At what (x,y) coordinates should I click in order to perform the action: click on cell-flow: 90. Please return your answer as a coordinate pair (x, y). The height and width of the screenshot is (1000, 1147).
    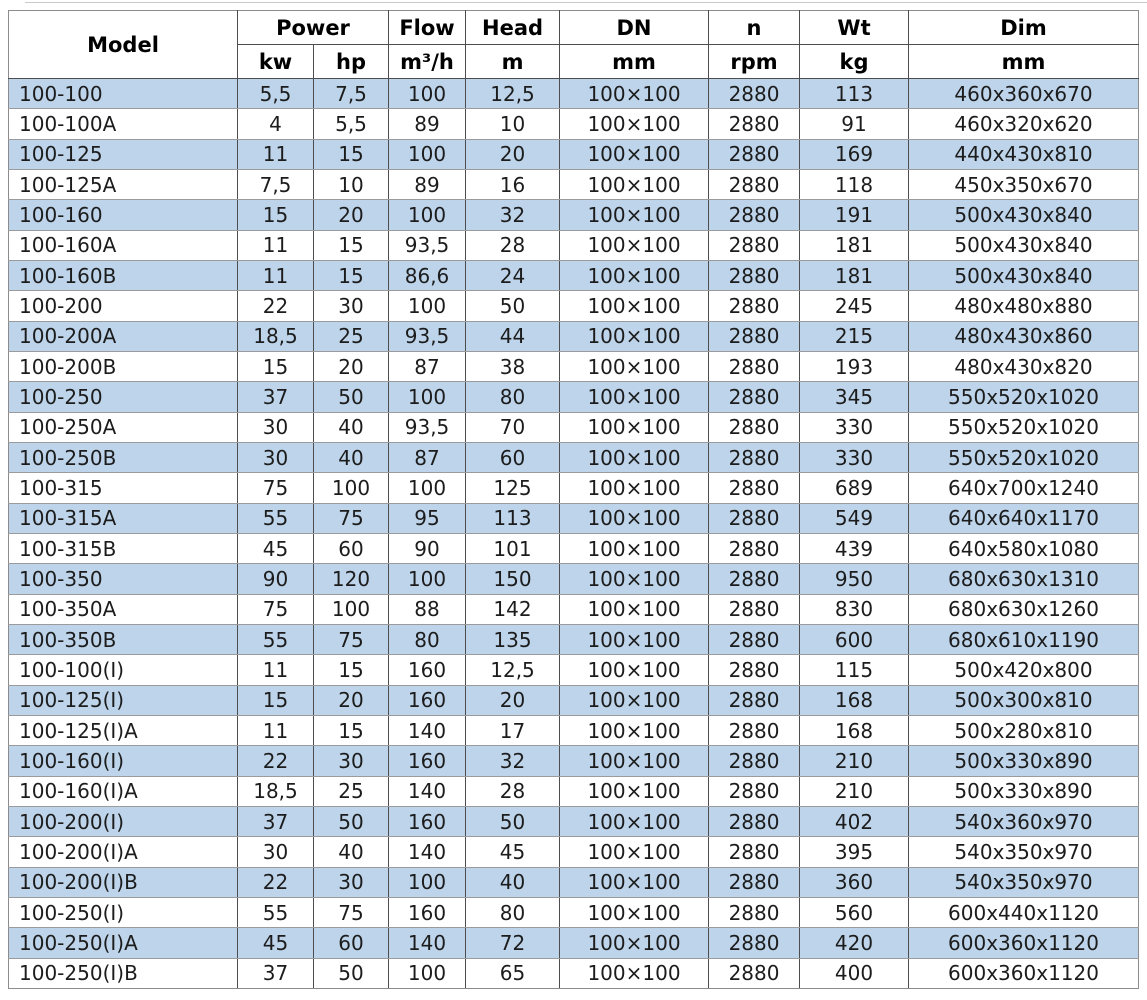
    Looking at the image, I should click on (427, 548).